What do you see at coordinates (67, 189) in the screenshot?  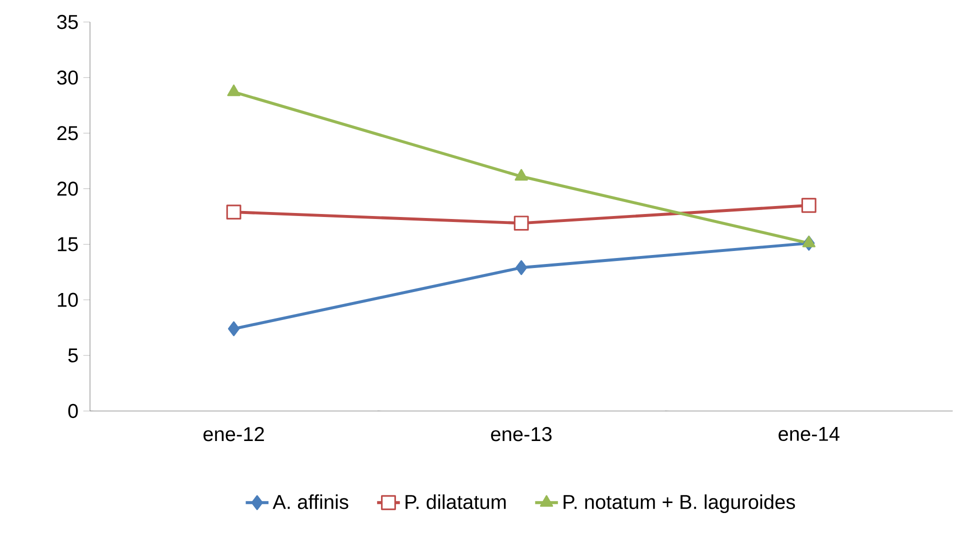 I see `y-tick-label: 20` at bounding box center [67, 189].